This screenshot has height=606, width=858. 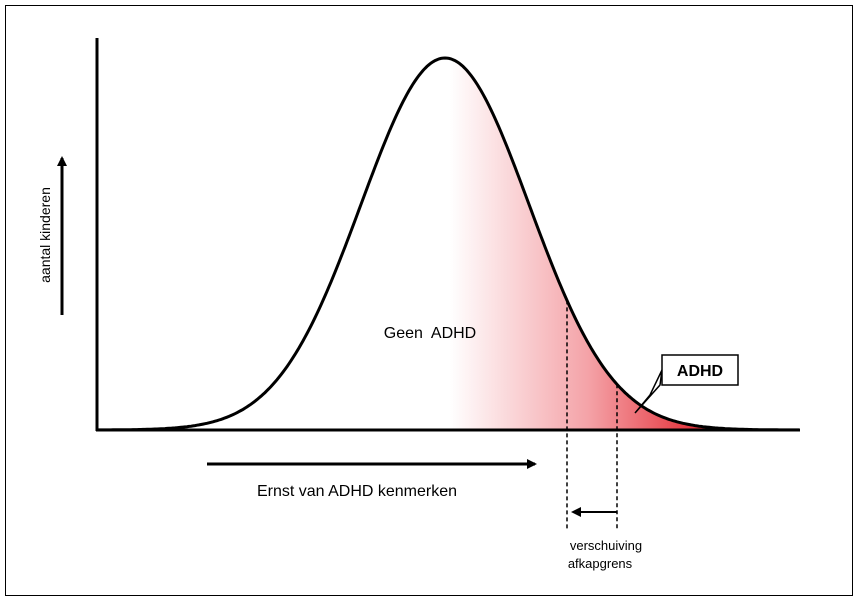 What do you see at coordinates (606, 545) in the screenshot?
I see `shift-label: verschuiving` at bounding box center [606, 545].